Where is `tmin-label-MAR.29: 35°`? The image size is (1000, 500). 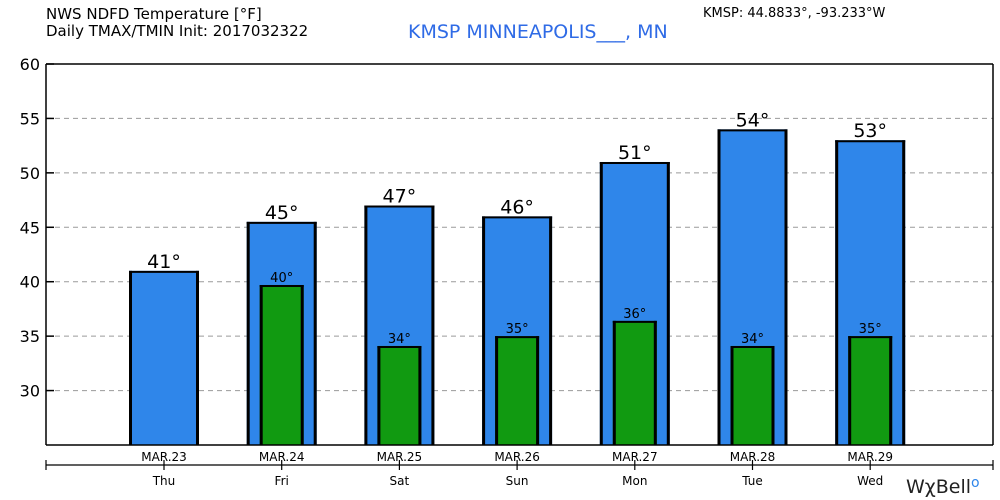
tmin-label-MAR.29: 35° is located at coordinates (870, 329).